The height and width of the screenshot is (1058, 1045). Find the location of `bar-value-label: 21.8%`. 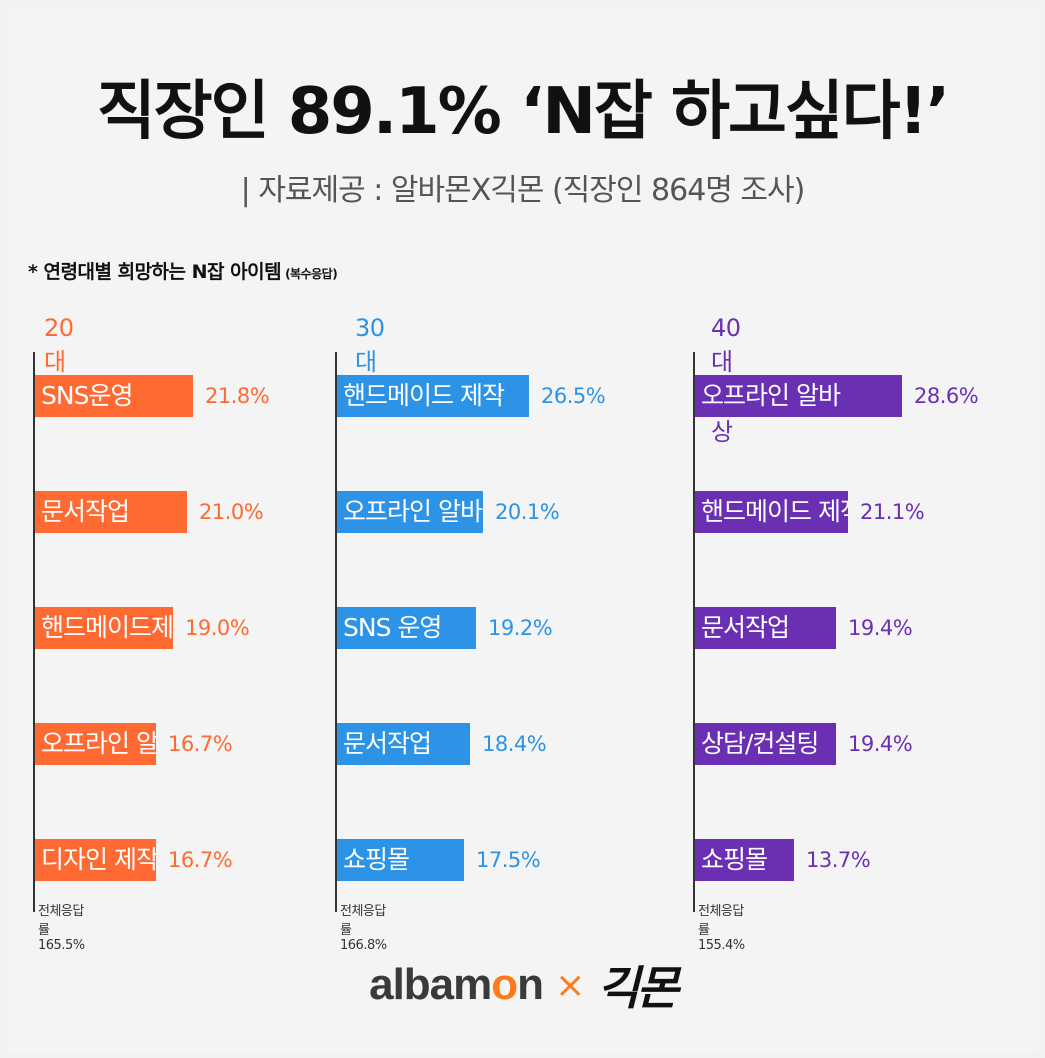

bar-value-label: 21.8% is located at coordinates (237, 396).